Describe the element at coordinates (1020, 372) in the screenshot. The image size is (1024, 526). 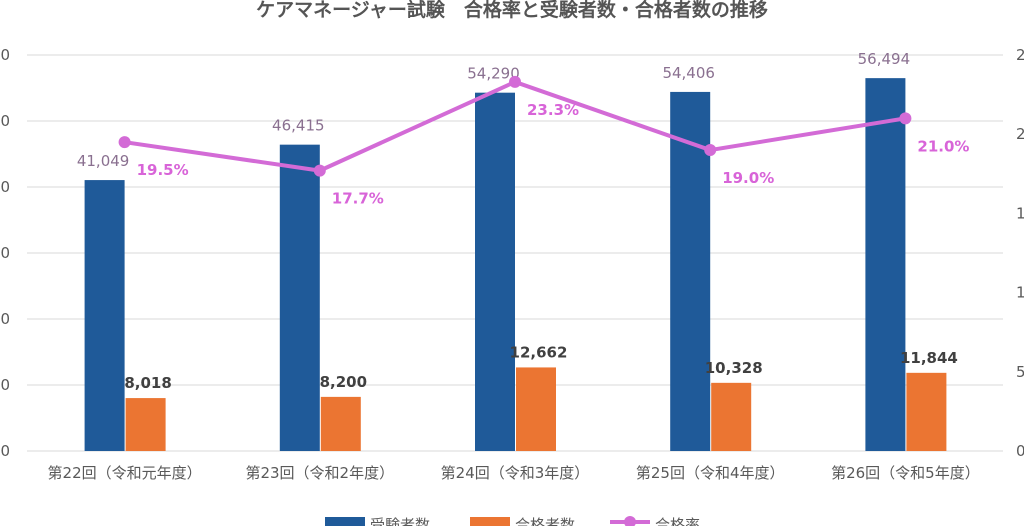
I see `right-axis-tick: 5%` at that location.